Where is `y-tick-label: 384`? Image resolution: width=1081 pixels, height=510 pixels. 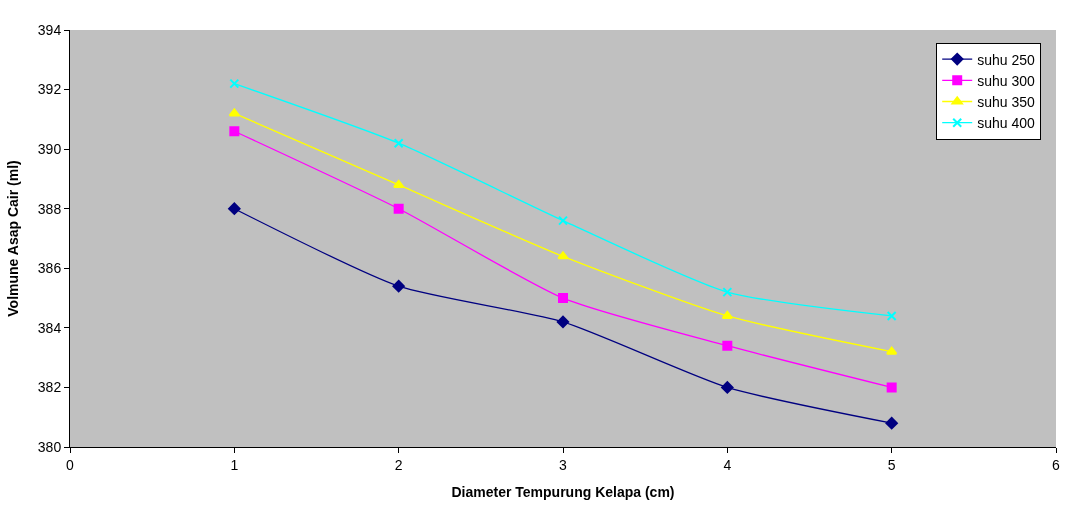
y-tick-label: 384 is located at coordinates (49, 327).